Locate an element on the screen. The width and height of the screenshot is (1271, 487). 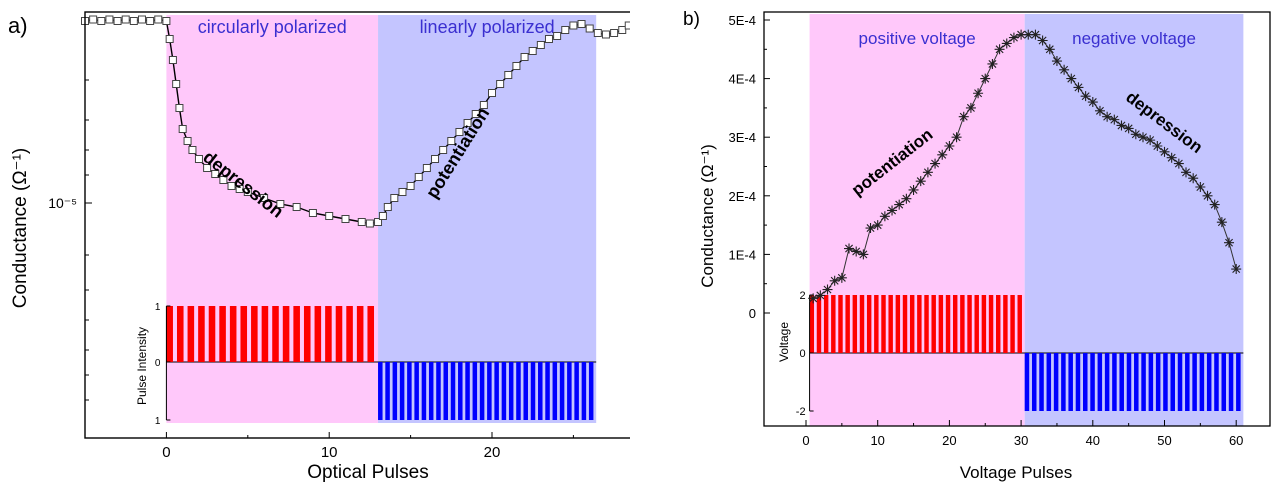
x-tick-label: 10 is located at coordinates (329, 452).